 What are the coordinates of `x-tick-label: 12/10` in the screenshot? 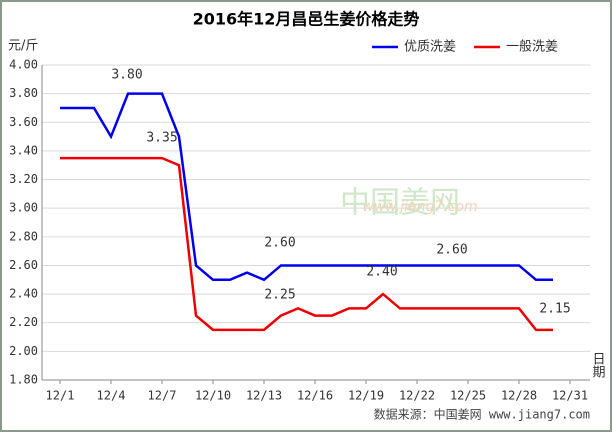 It's located at (213, 396).